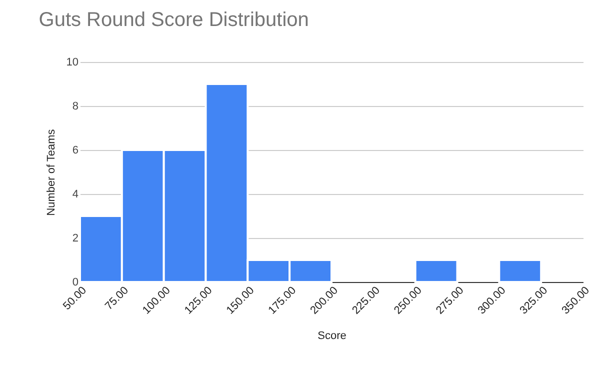 This screenshot has height=371, width=600. Describe the element at coordinates (75, 238) in the screenshot. I see `y-tick-label: 2` at that location.